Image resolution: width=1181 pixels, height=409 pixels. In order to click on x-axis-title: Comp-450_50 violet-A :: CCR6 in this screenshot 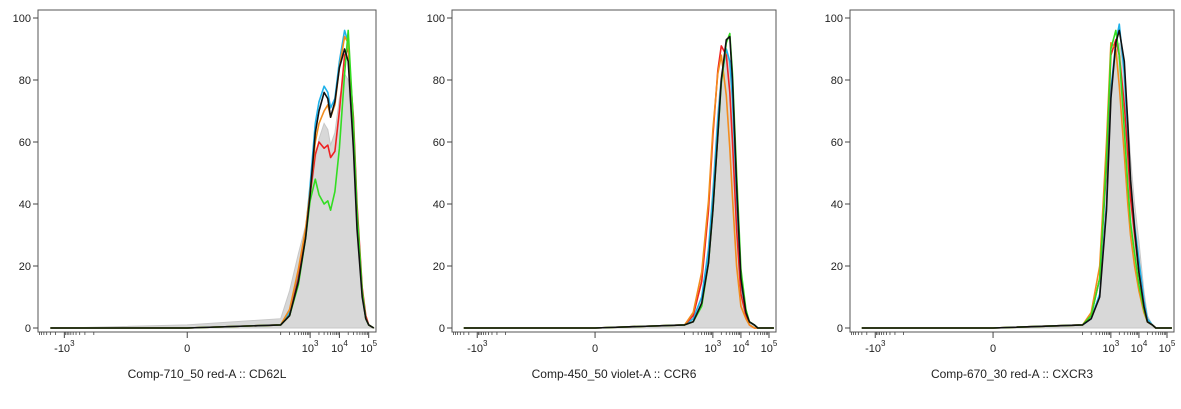, I will do `click(614, 374)`.